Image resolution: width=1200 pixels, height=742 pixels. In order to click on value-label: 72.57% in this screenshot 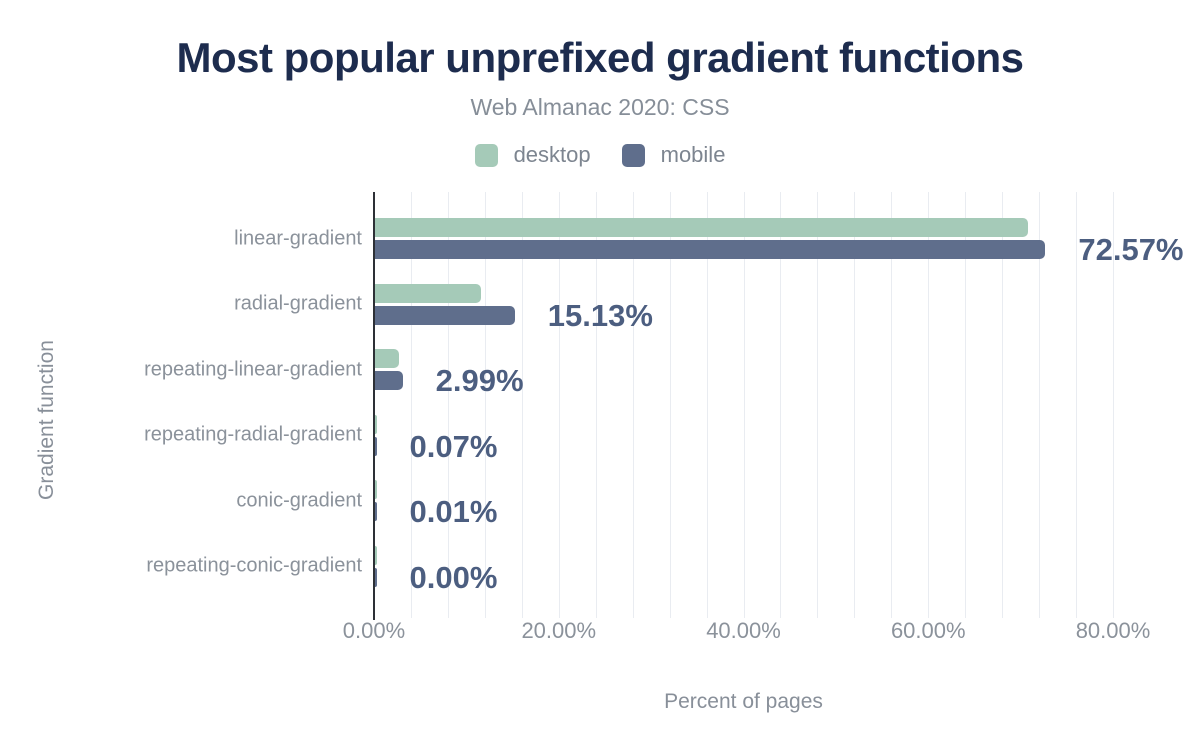, I will do `click(1131, 249)`.